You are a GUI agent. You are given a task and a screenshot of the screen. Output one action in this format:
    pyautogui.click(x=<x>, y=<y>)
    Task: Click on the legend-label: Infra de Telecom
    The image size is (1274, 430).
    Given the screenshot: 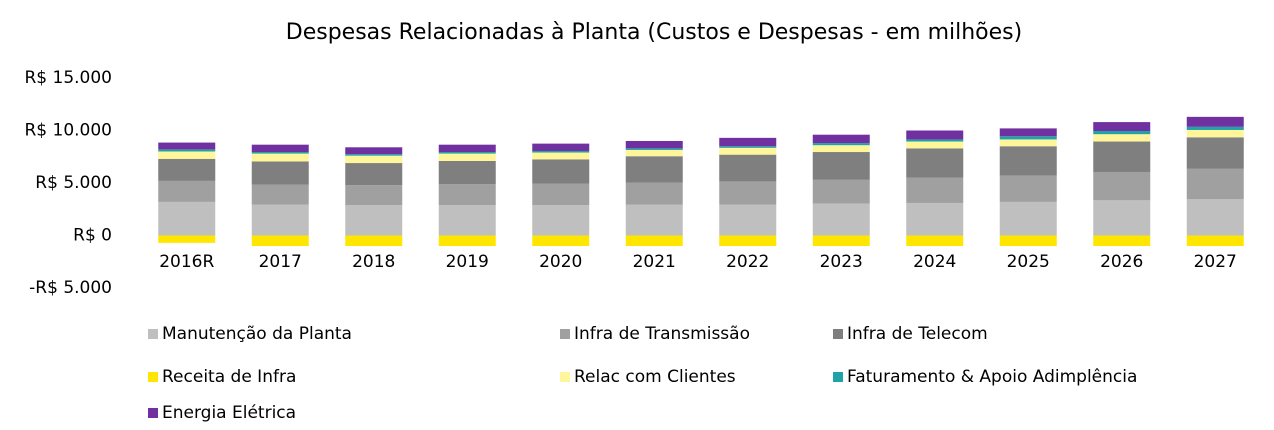 What is the action you would take?
    pyautogui.click(x=917, y=334)
    